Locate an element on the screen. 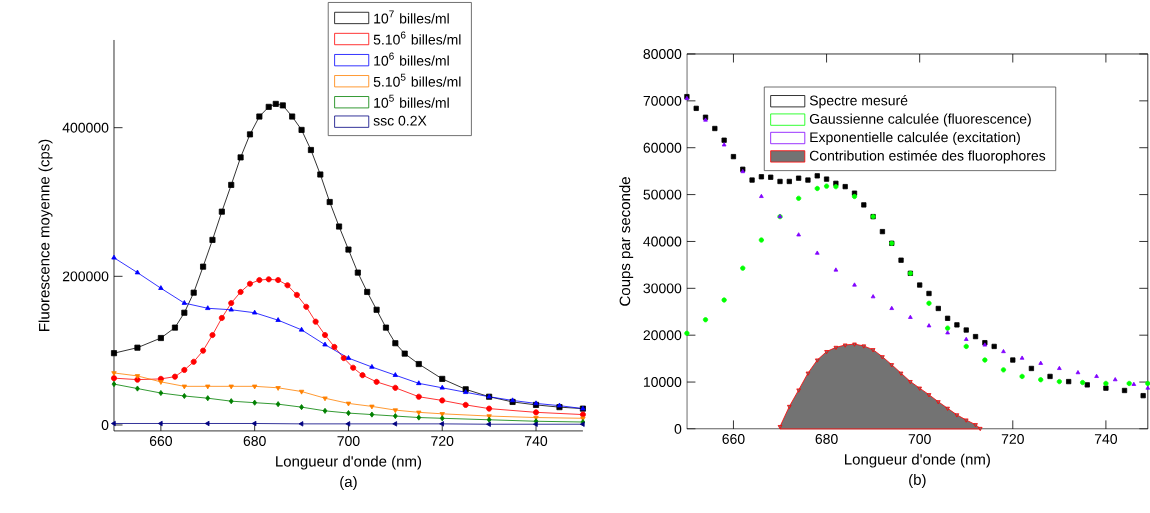  legend-label: 5.10$^{5}$ billes/ml is located at coordinates (417, 80).